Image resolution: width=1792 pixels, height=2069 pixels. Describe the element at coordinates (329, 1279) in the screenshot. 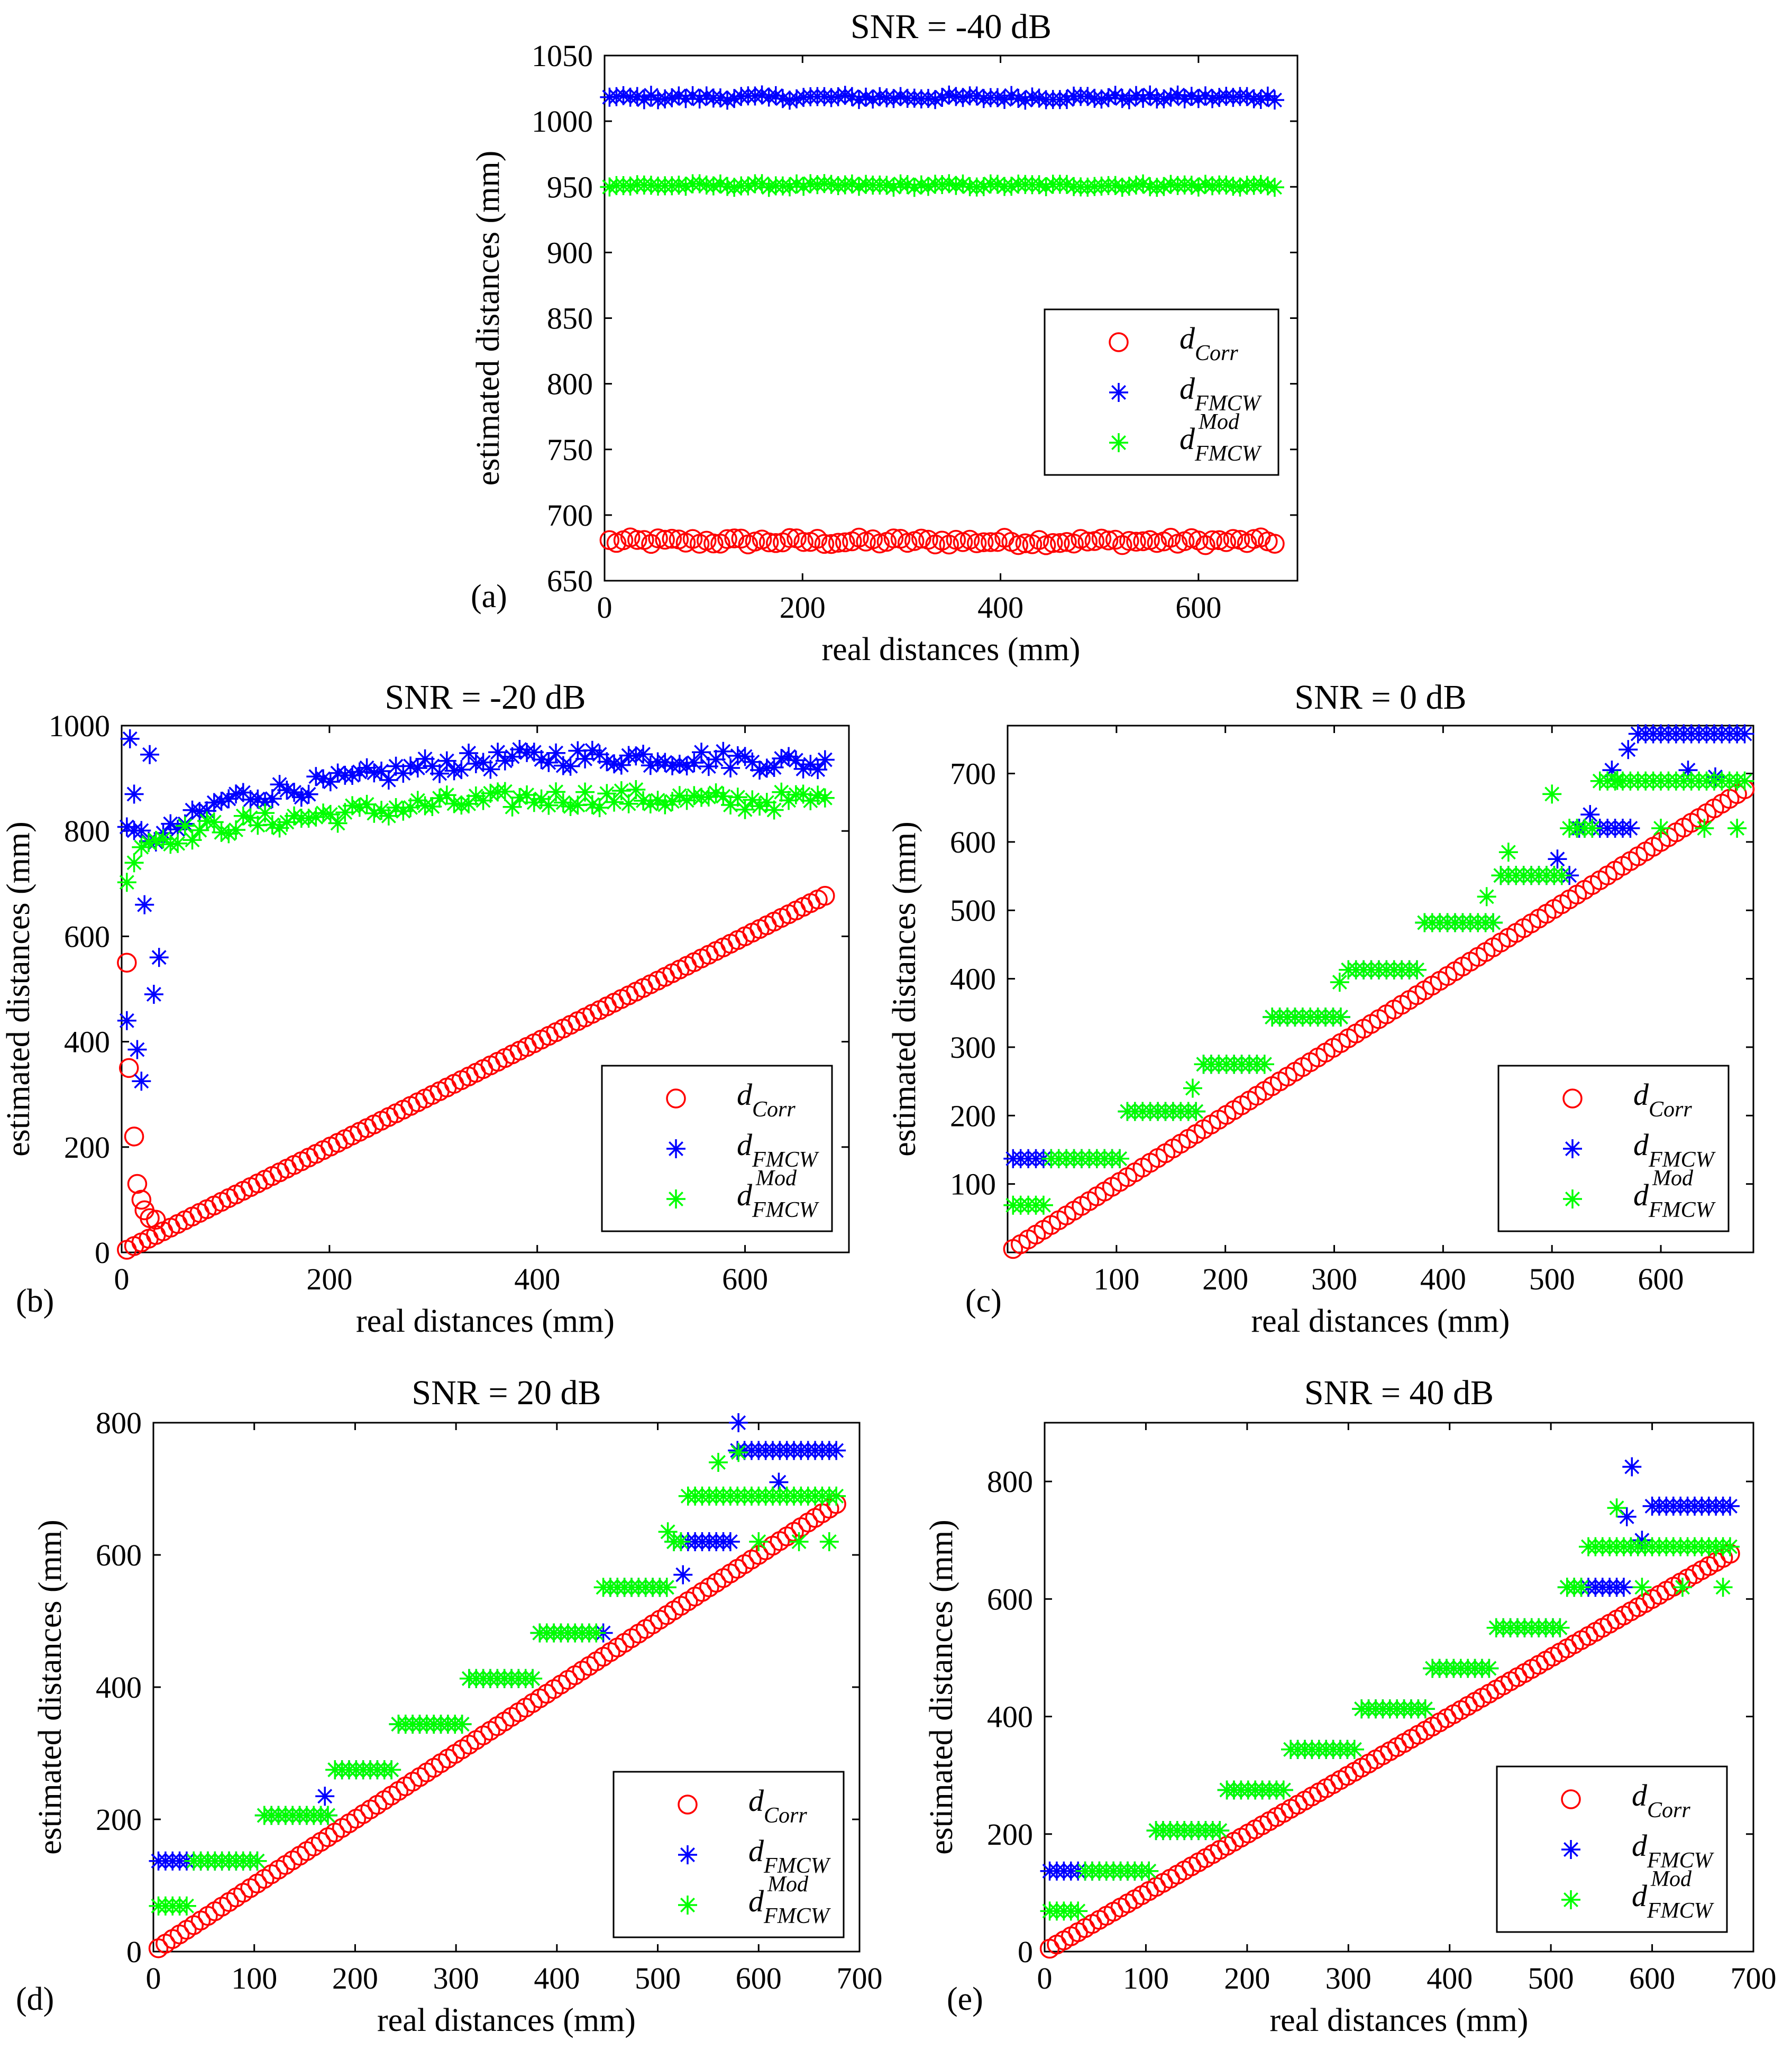

I see `x-tick-label: 200` at that location.